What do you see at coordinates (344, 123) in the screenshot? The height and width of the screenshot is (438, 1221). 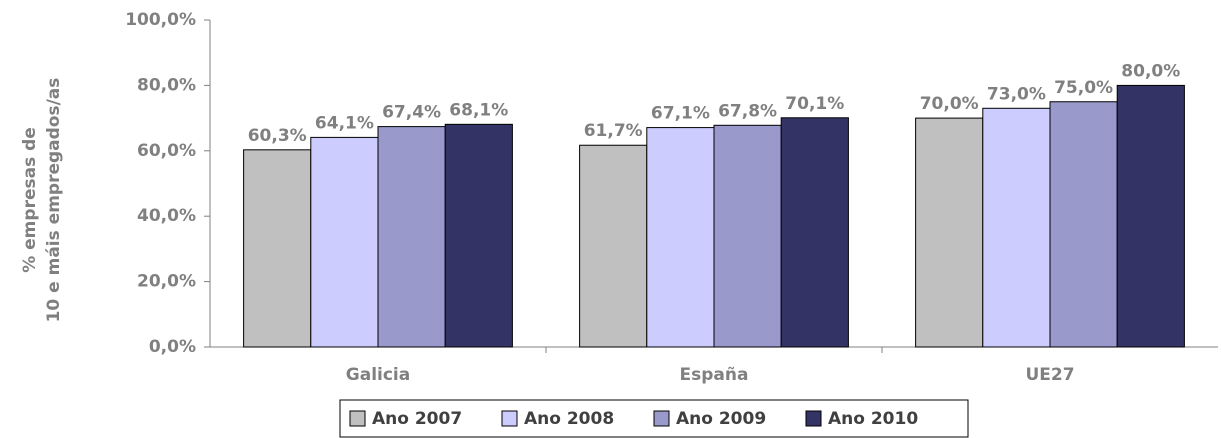 I see `data-label: 64,1%` at bounding box center [344, 123].